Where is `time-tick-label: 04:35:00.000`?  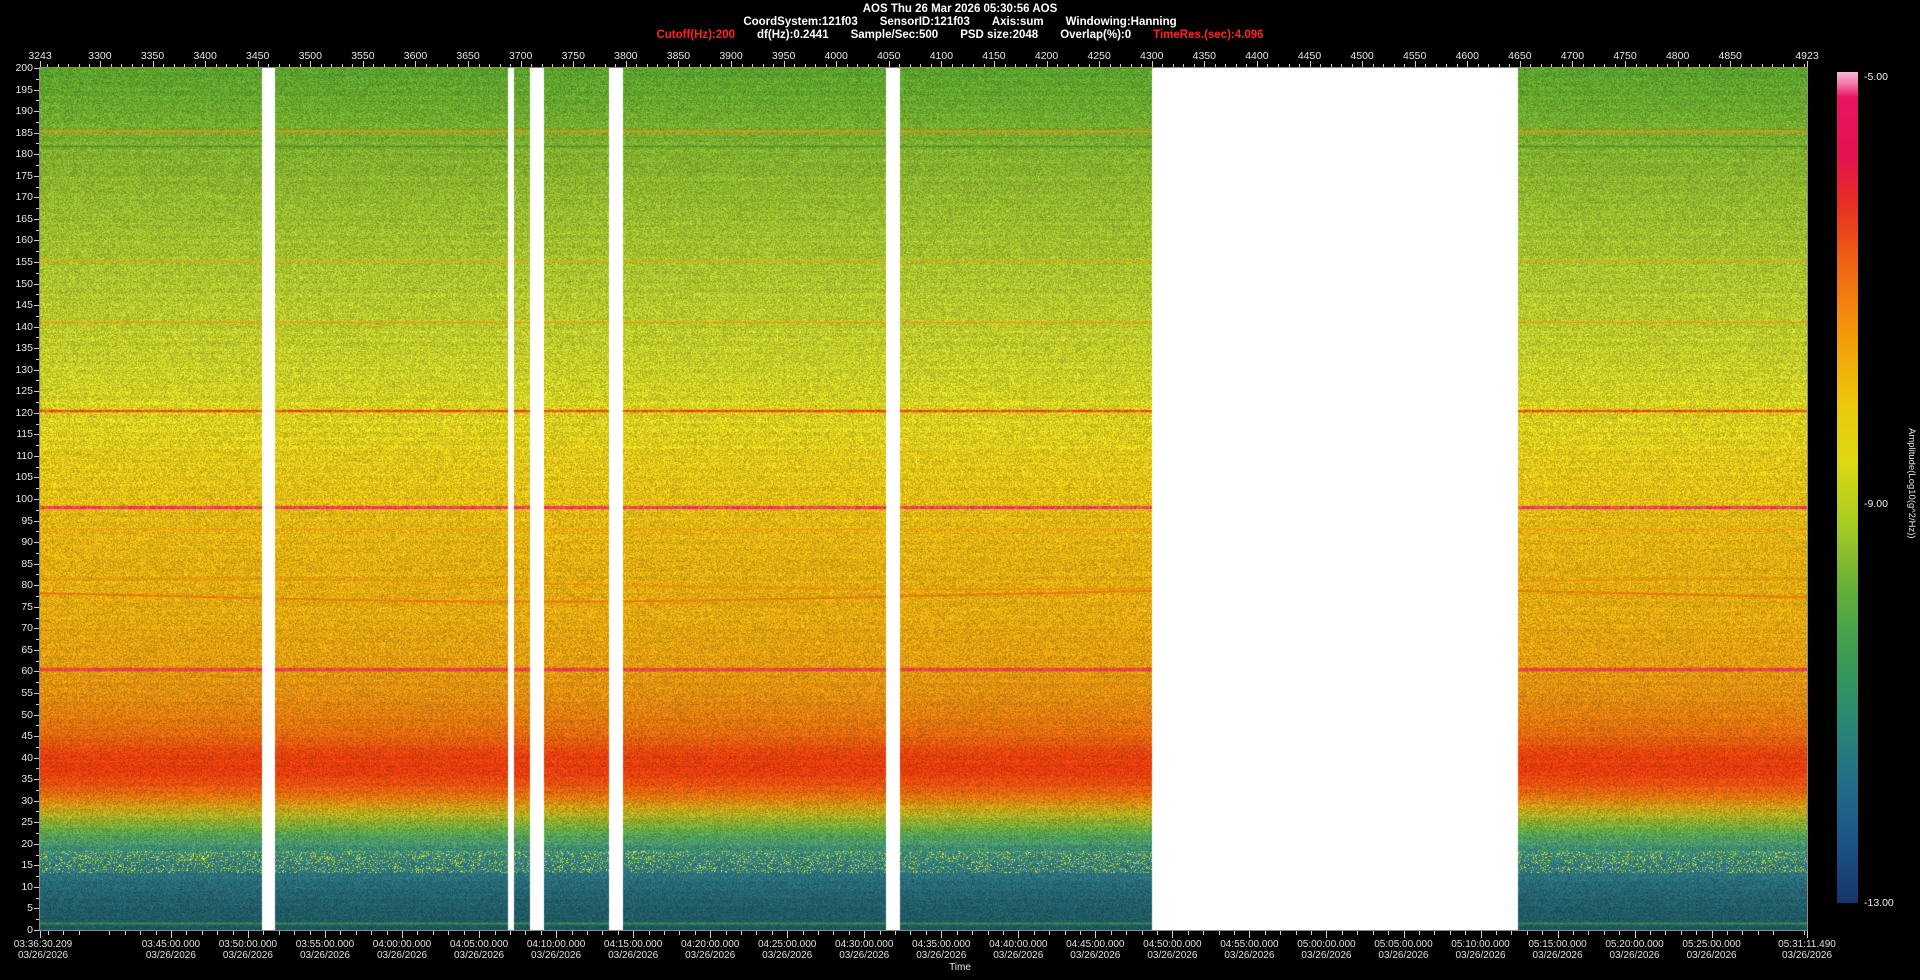
time-tick-label: 04:35:00.000 is located at coordinates (941, 944).